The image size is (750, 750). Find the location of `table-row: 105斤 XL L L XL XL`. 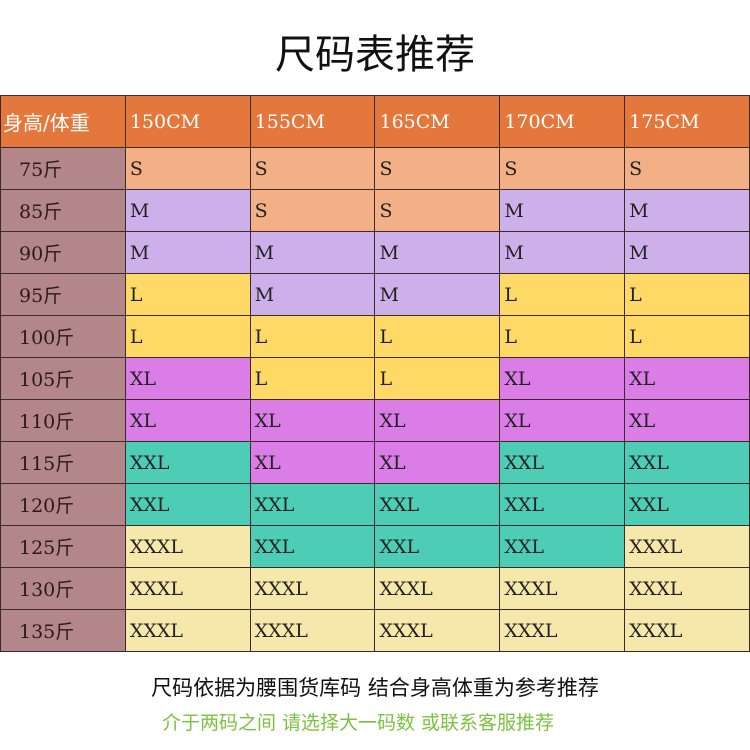

table-row: 105斤 XL L L XL XL is located at coordinates (375, 378).